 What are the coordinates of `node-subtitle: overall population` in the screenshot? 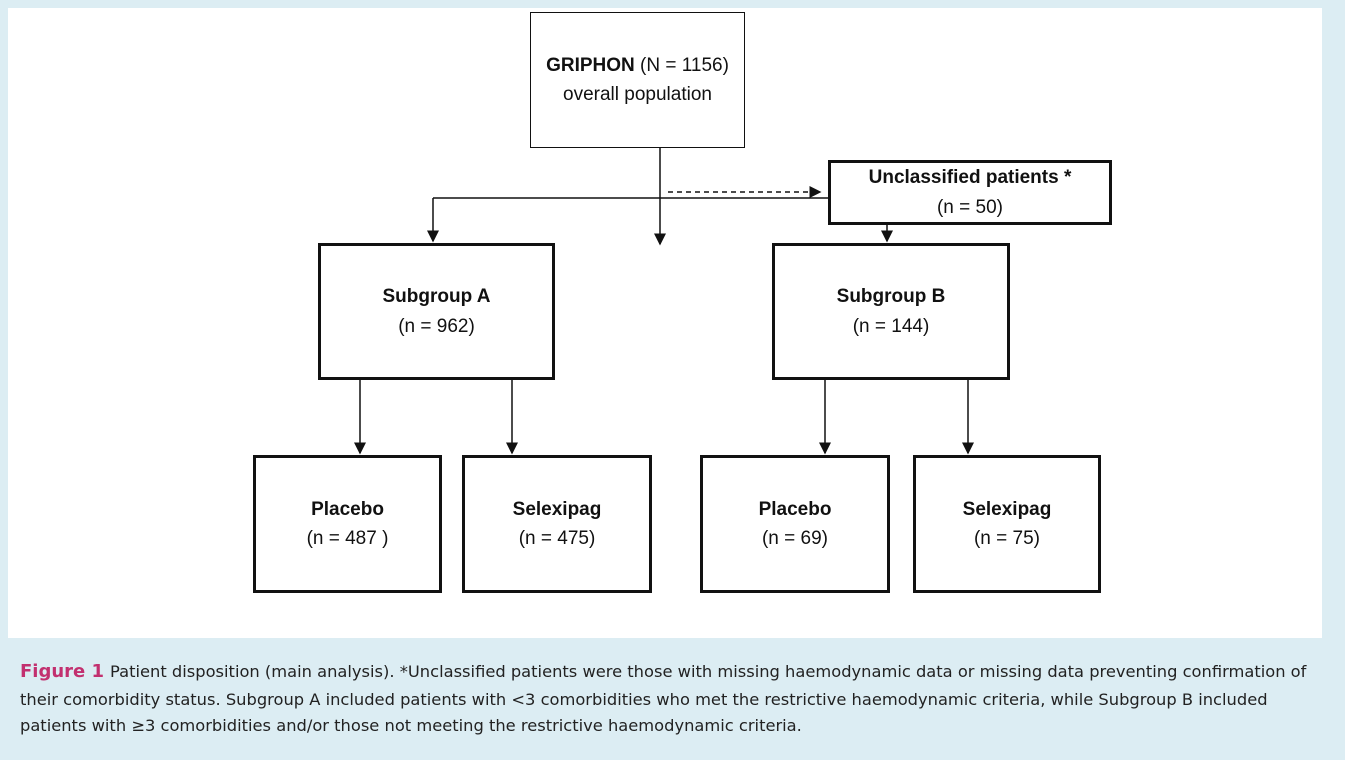 It's located at (637, 94).